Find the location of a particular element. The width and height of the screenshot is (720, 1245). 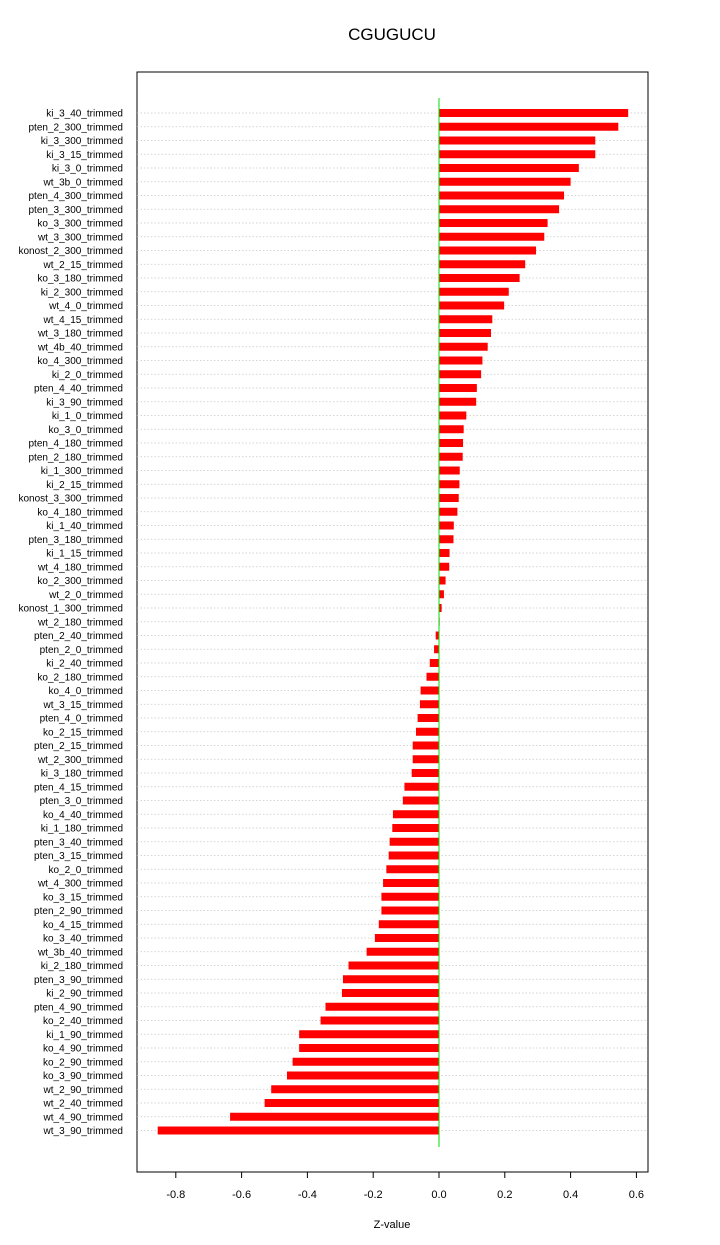

category-label: ko_4_300_trimmed is located at coordinates (80, 361).